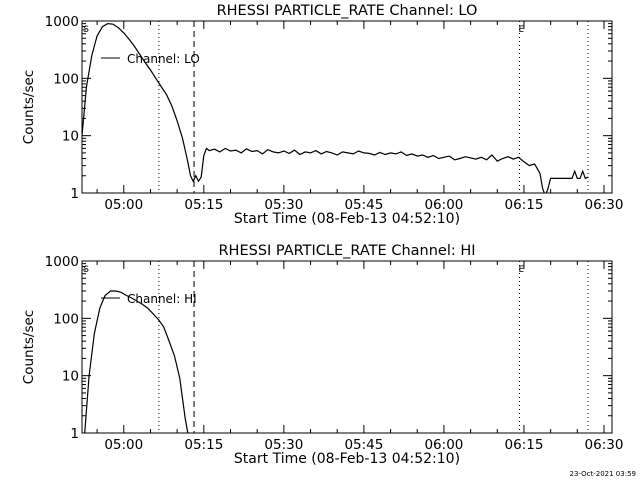  What do you see at coordinates (347, 11) in the screenshot?
I see `chart-title: RHESSI PARTICLE_RATE Channel: LO` at bounding box center [347, 11].